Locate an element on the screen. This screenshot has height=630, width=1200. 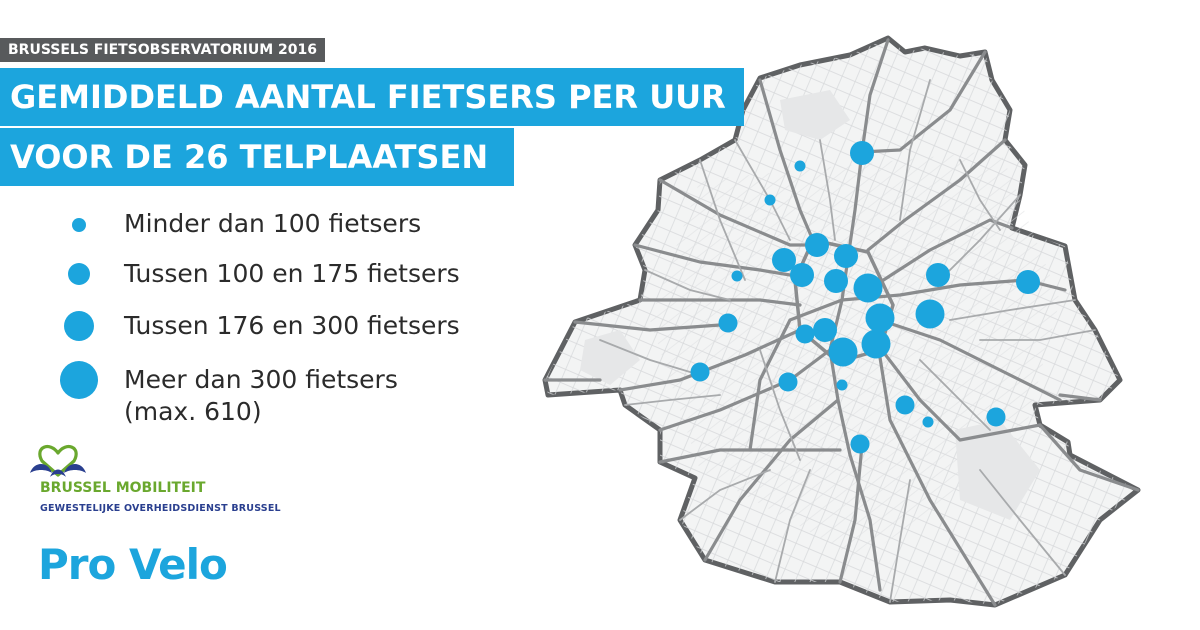
inner-ring-road is located at coordinates (844, 301).